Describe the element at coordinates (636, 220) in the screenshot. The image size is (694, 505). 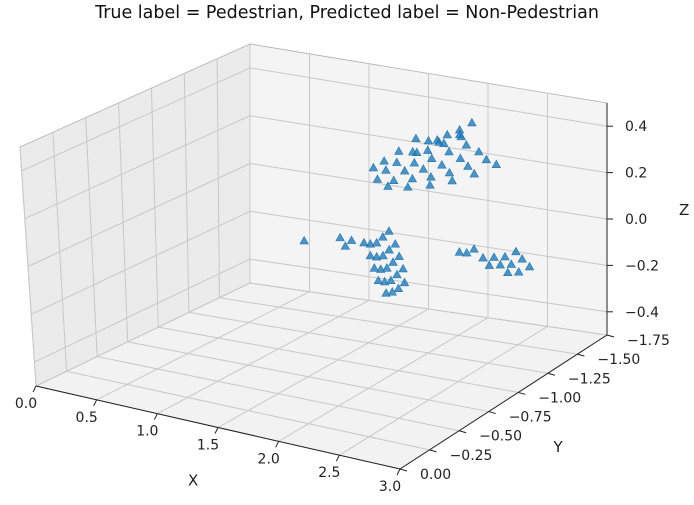
I see `z-tick-label: 0.0` at that location.